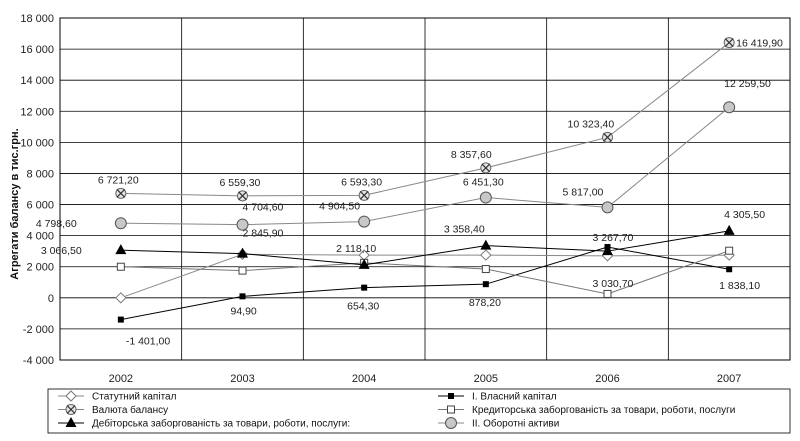 Image resolution: width=800 pixels, height=441 pixels. I want to click on data-label: 6 559,30, so click(240, 183).